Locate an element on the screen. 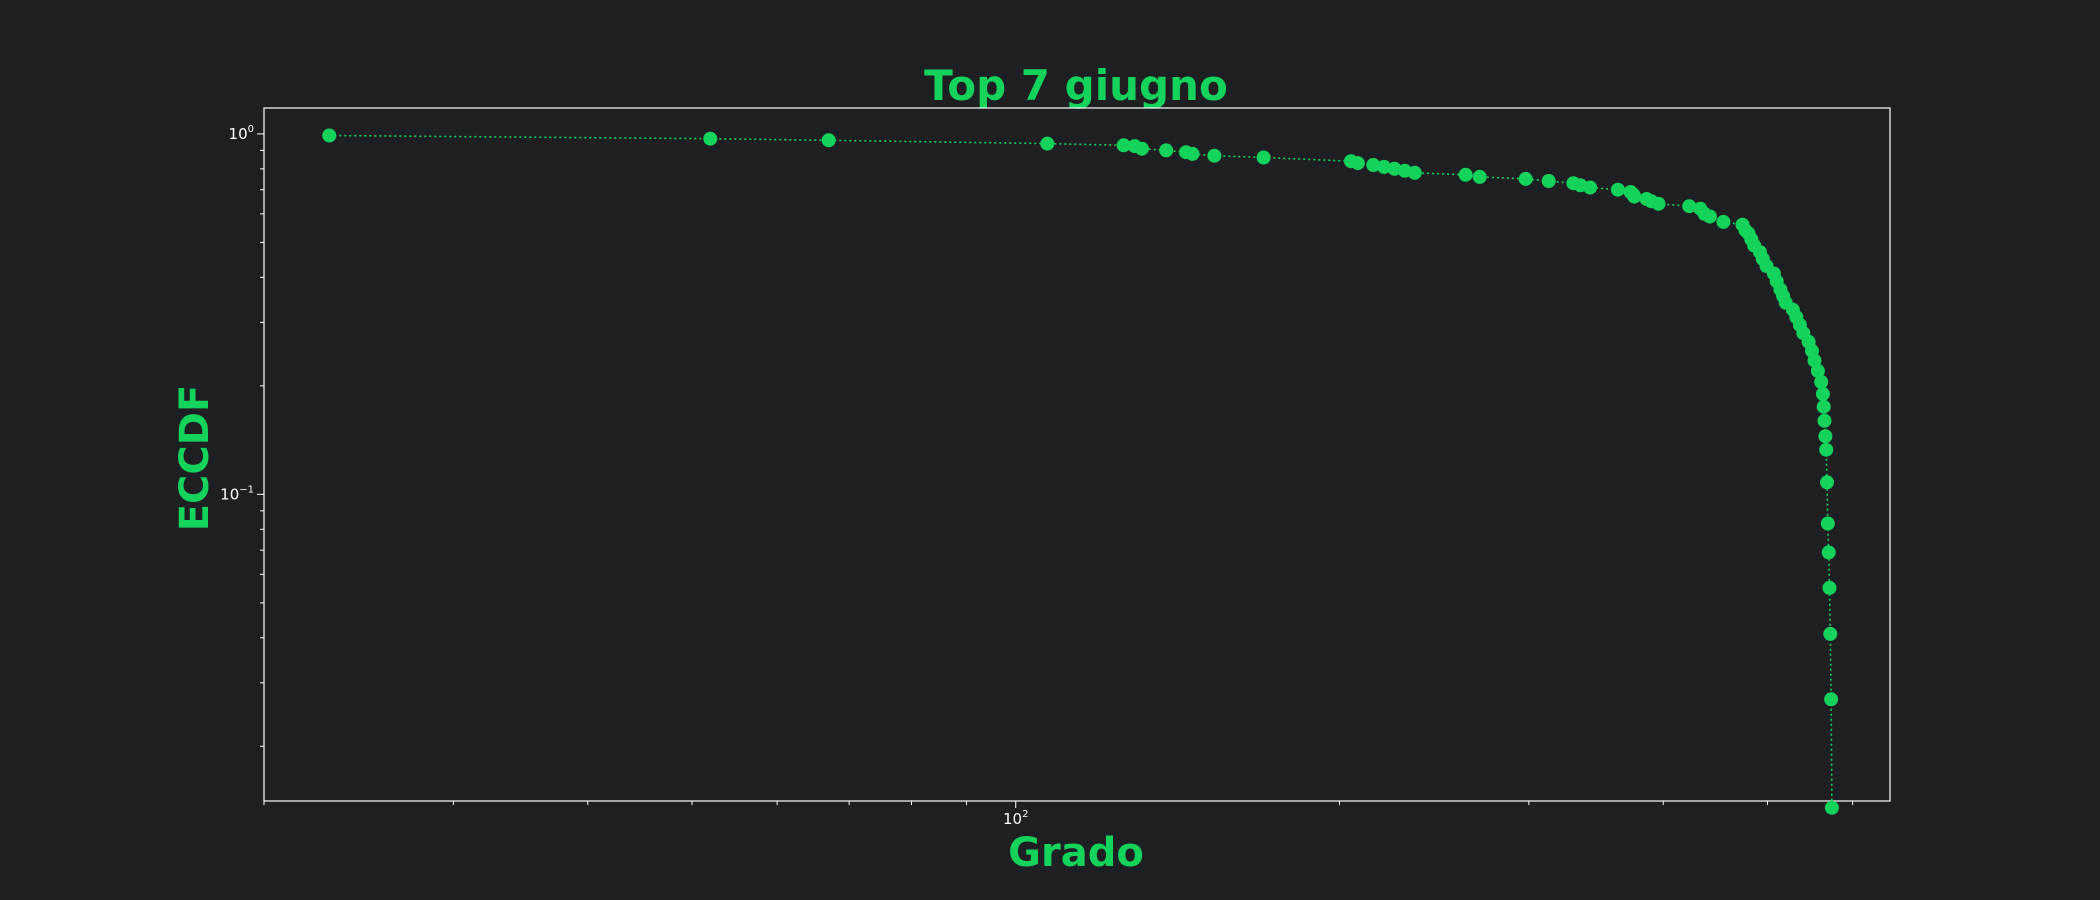 The height and width of the screenshot is (900, 2100). y-tick-label: 10⁰ is located at coordinates (241, 133).